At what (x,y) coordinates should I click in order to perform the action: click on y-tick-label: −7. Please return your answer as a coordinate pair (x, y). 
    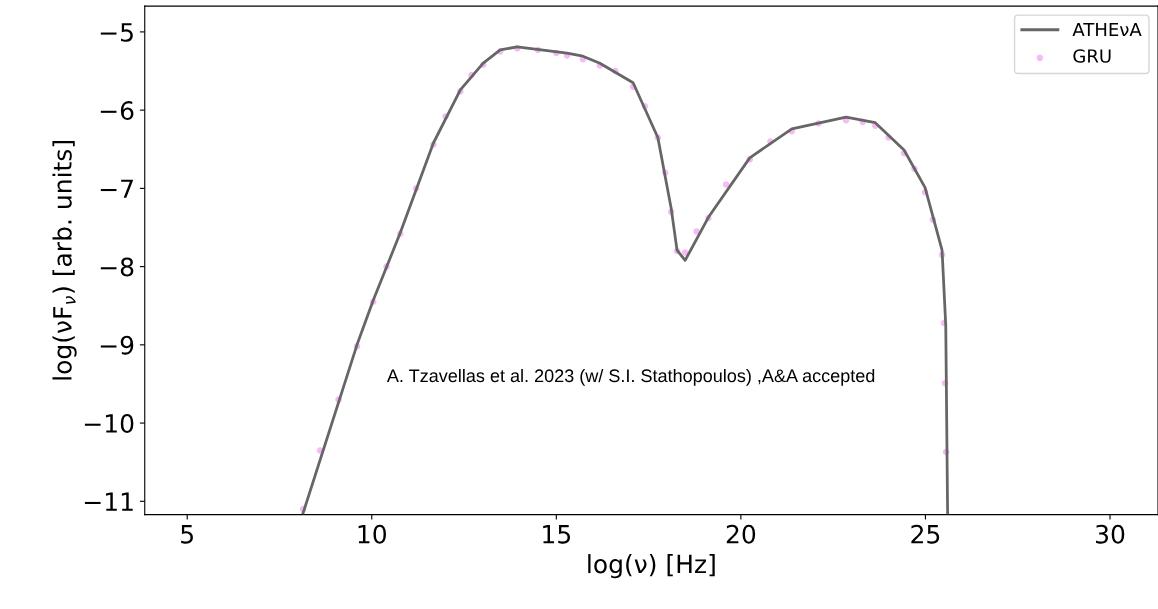
    Looking at the image, I should click on (116, 188).